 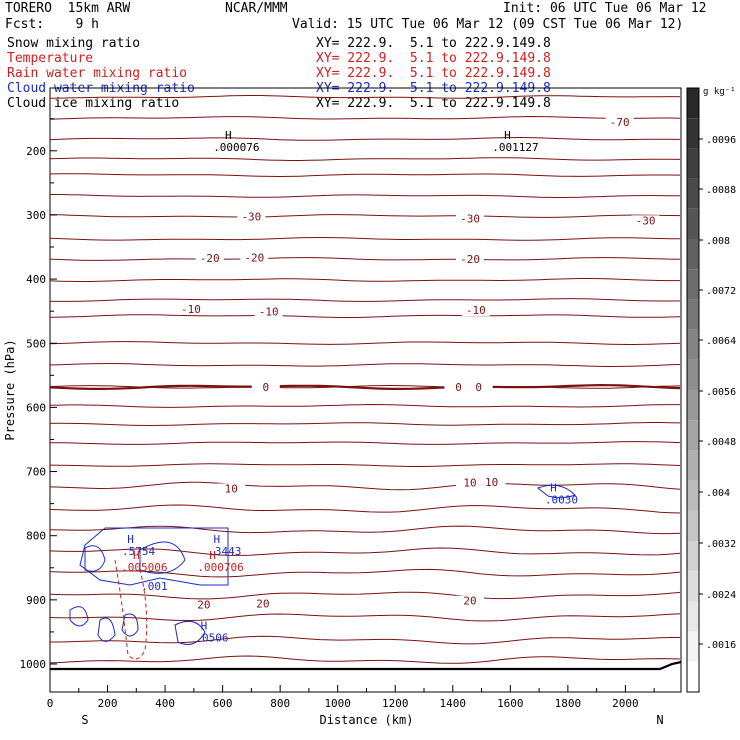 What do you see at coordinates (620, 122) in the screenshot?
I see `isotherm-label: -70` at bounding box center [620, 122].